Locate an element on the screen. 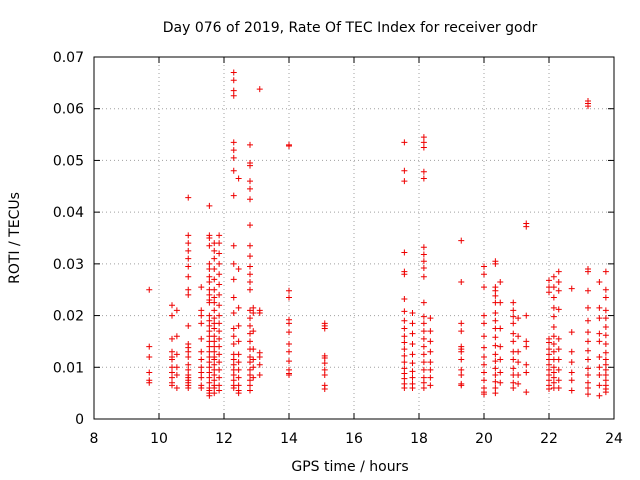  y-tick-label: 0.04 is located at coordinates (68, 213).